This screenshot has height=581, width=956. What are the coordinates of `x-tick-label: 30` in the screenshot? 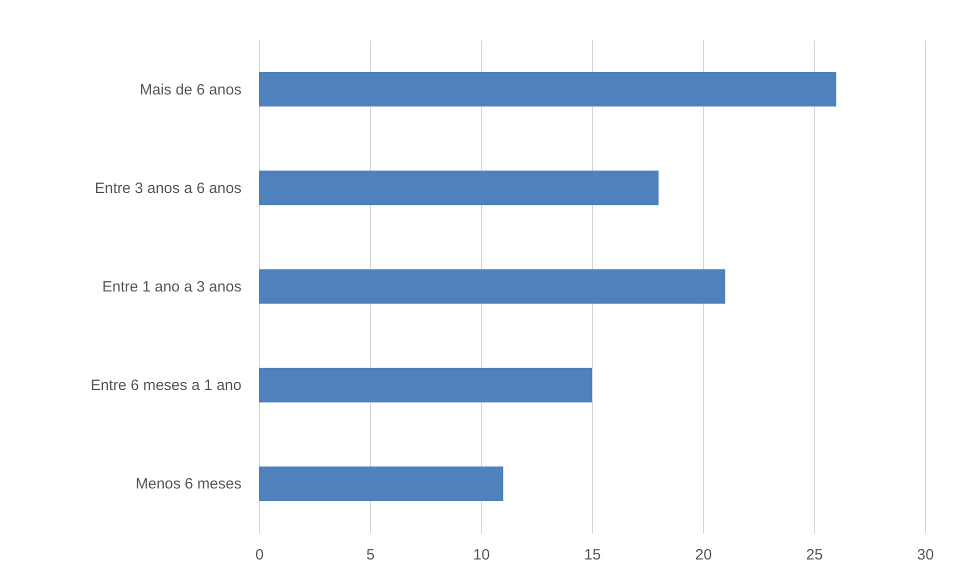 It's located at (925, 555).